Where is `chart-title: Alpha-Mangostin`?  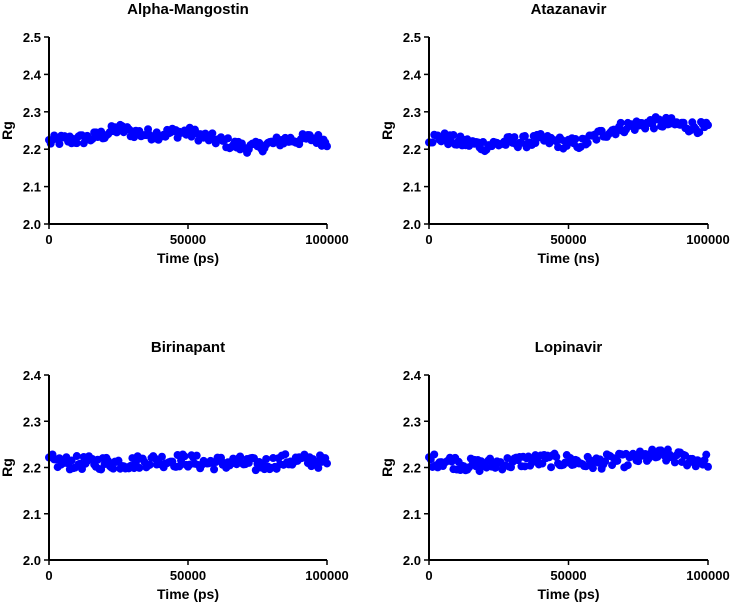
chart-title: Alpha-Mangostin is located at coordinates (188, 9).